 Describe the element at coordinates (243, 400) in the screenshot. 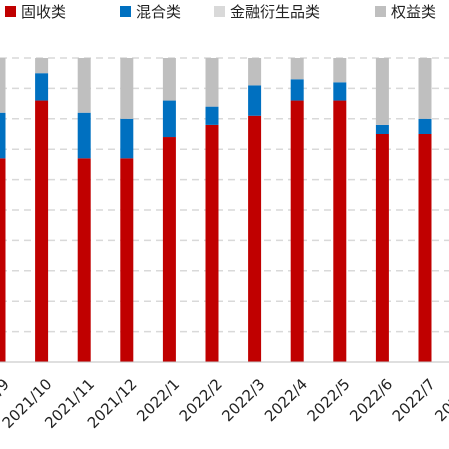

I see `x-tick-label: 2022/3` at that location.